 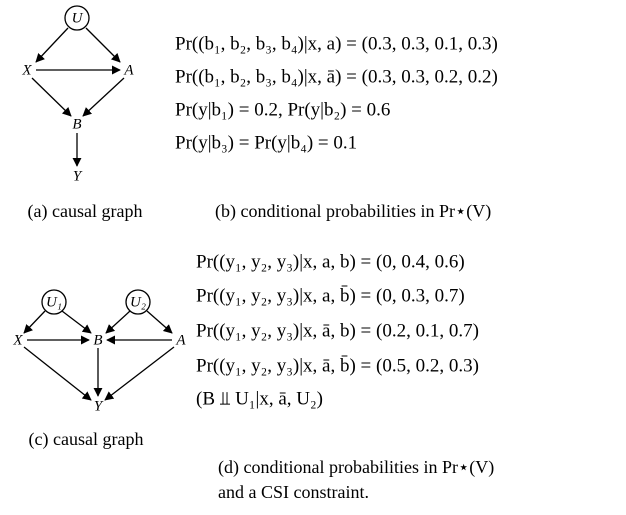 I want to click on graph-a: U X A B Y (a) causal graph, so click(x=82, y=113).